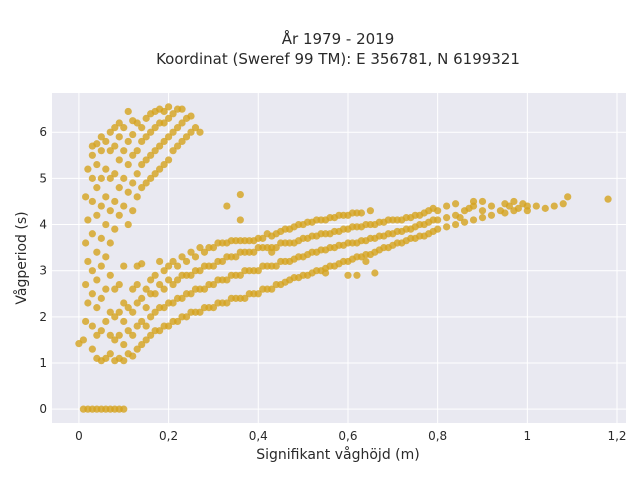  Describe the element at coordinates (528, 436) in the screenshot. I see `x-tick-label: 1` at that location.